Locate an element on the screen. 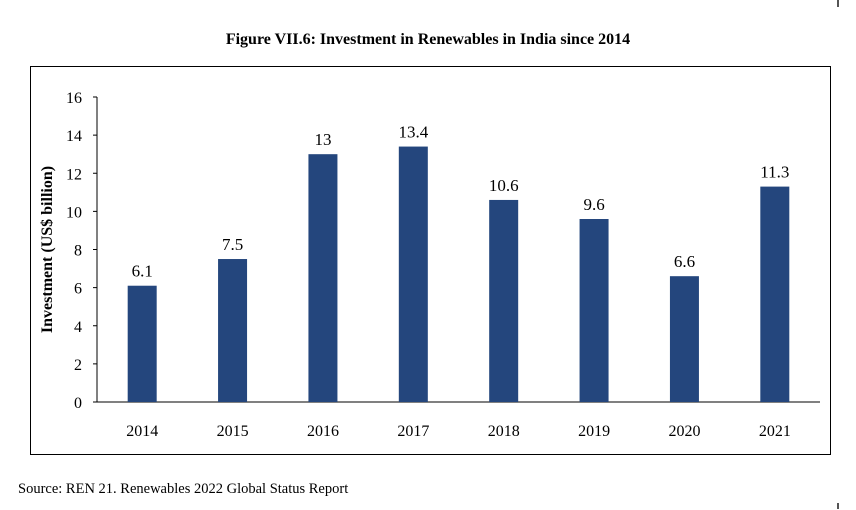 This screenshot has width=856, height=510. y-tick-label: 4 is located at coordinates (78, 327).